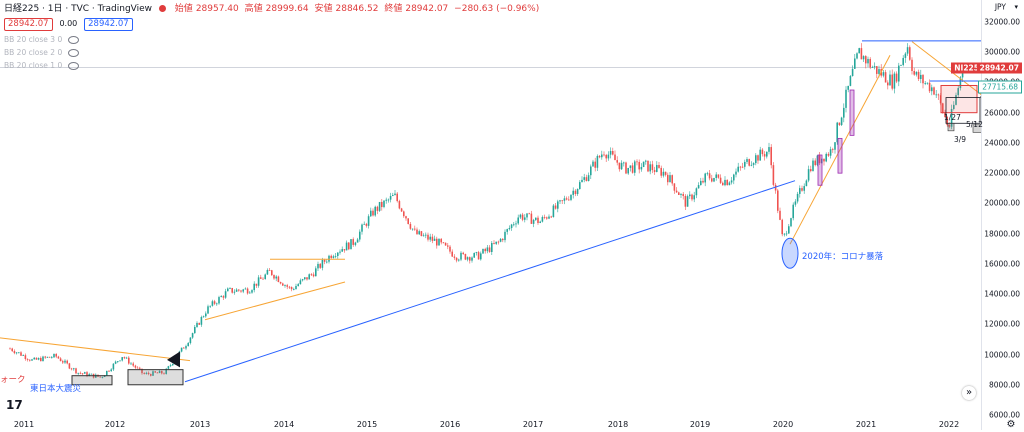  Describe the element at coordinates (959, 99) in the screenshot. I see `highlight-box` at that location.